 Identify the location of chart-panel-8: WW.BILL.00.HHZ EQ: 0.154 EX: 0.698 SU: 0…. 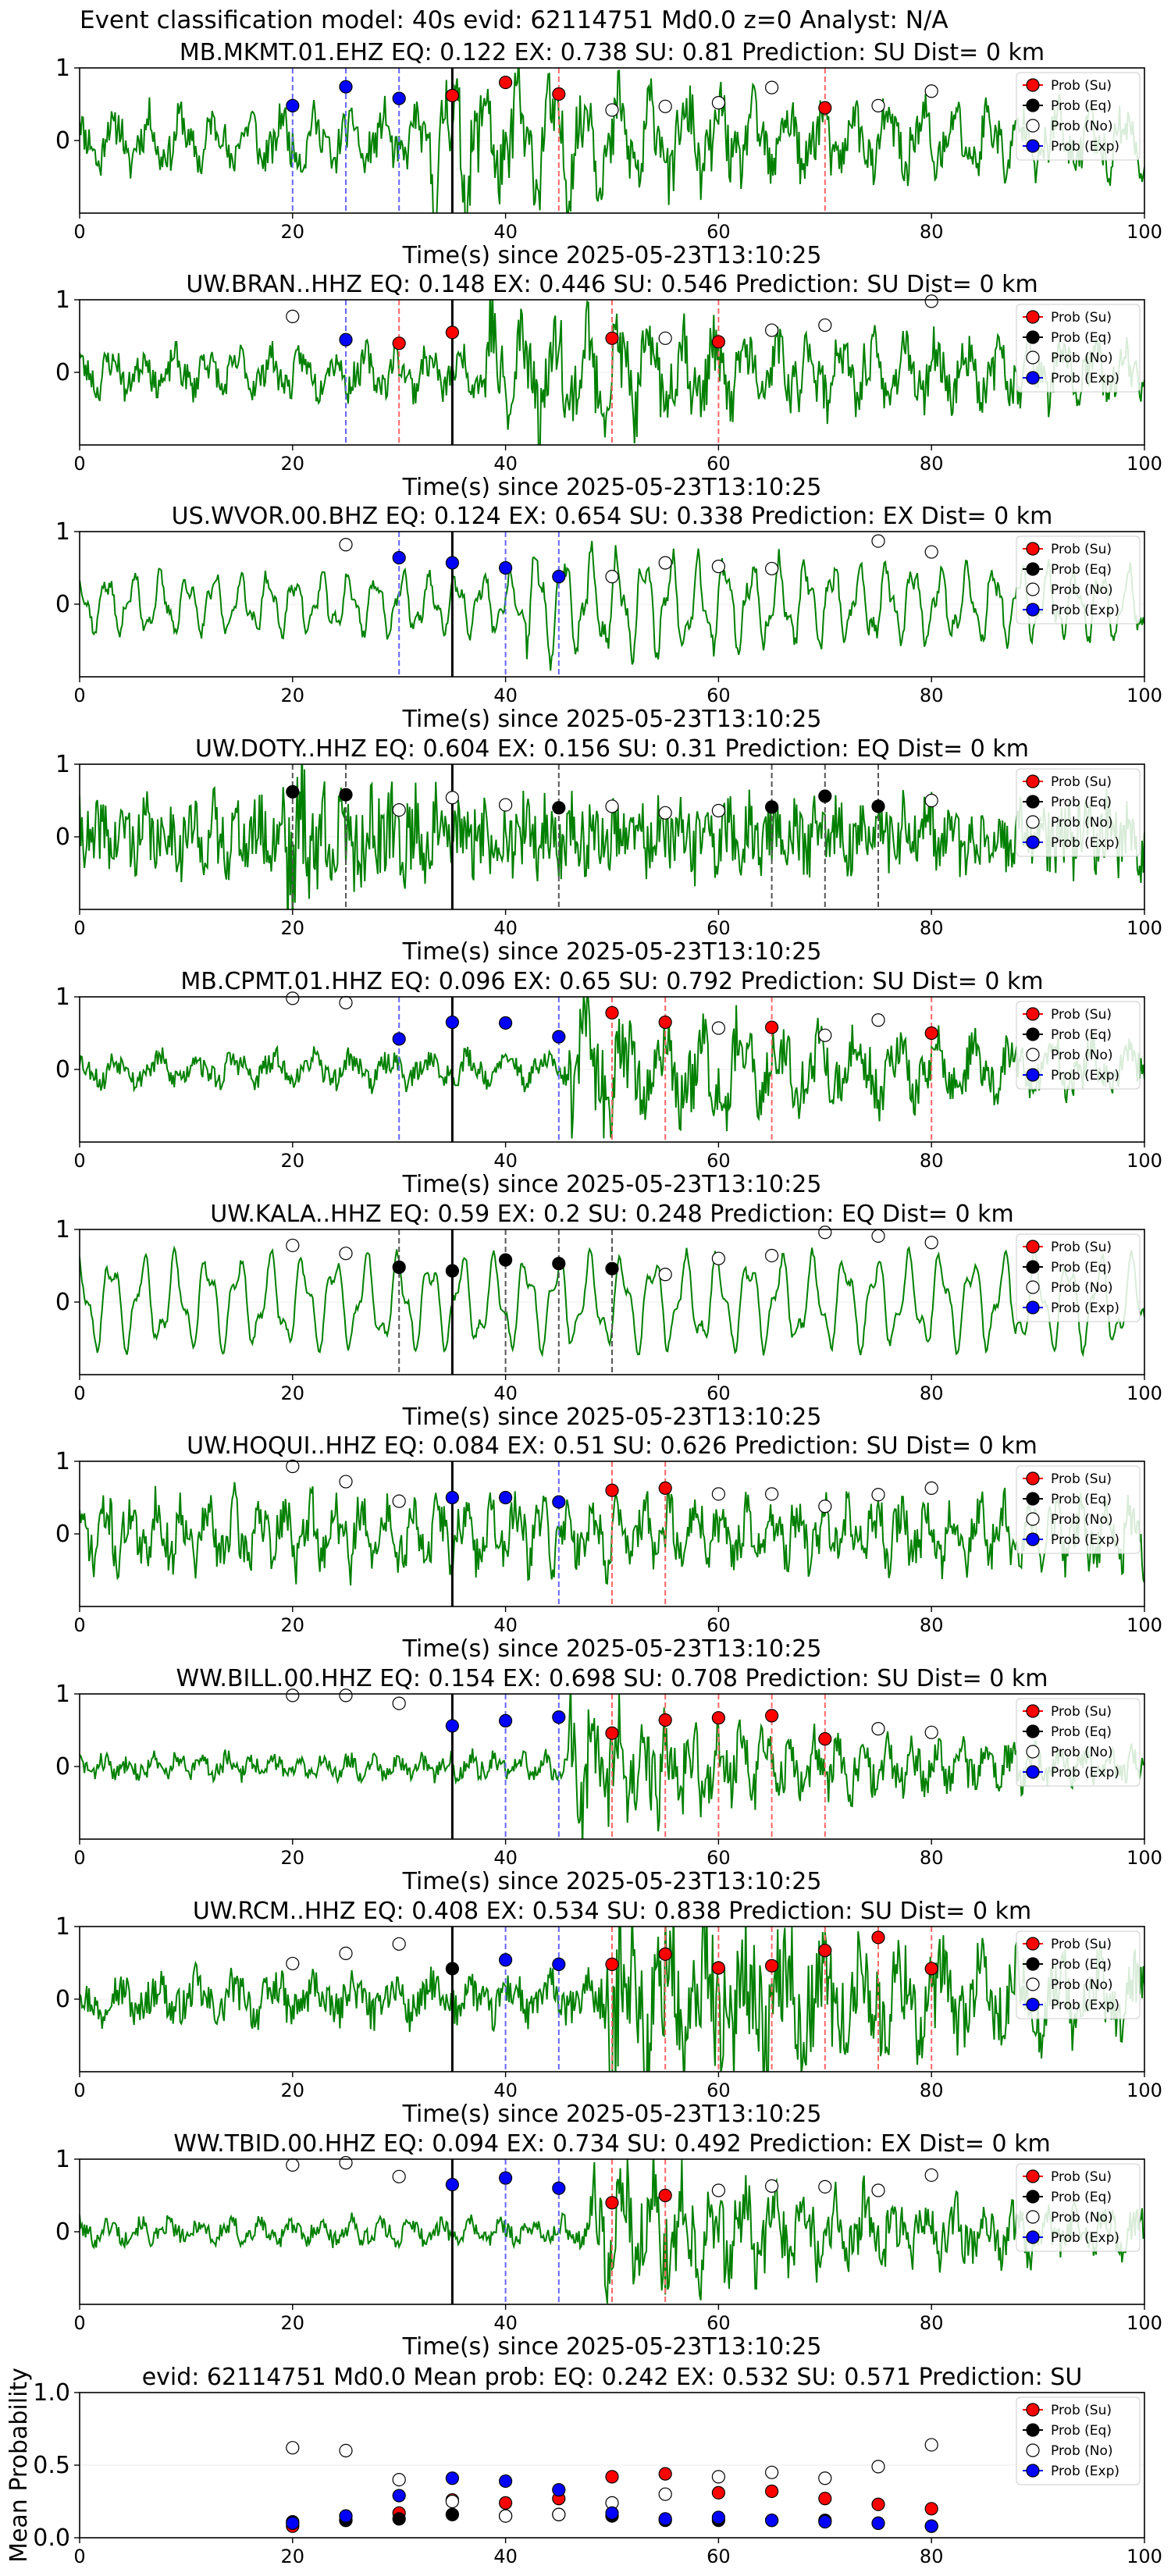
(608, 1780).